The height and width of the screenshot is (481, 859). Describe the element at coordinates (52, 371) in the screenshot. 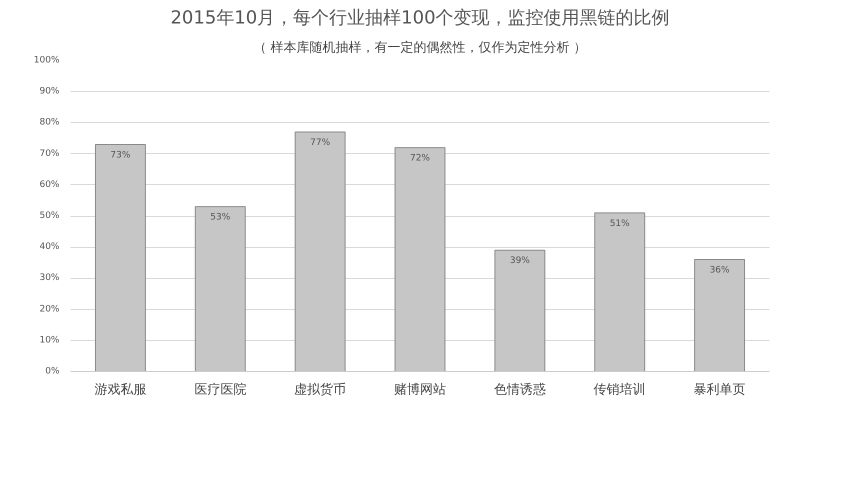

I see `y-tick-label: 0%` at that location.